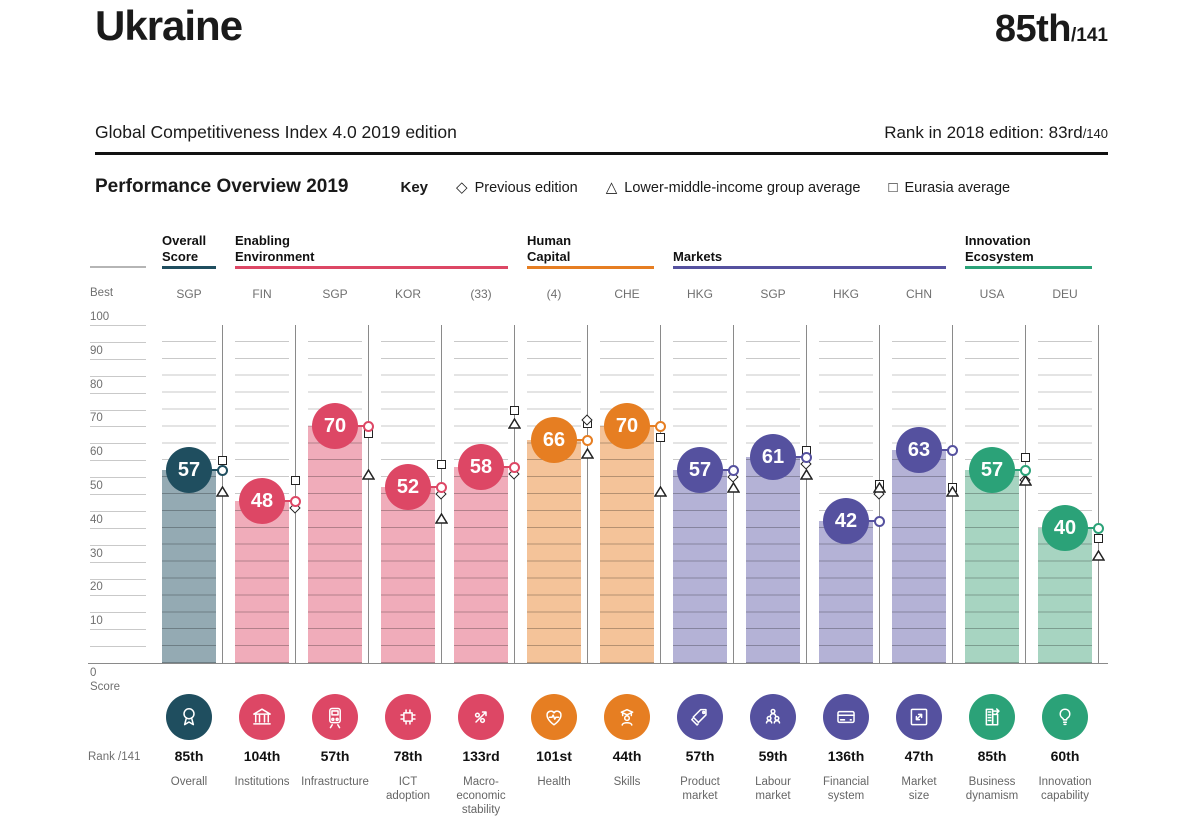 The image size is (1191, 829). Describe the element at coordinates (846, 789) in the screenshot. I see `pillar-name-9: Financial system` at that location.